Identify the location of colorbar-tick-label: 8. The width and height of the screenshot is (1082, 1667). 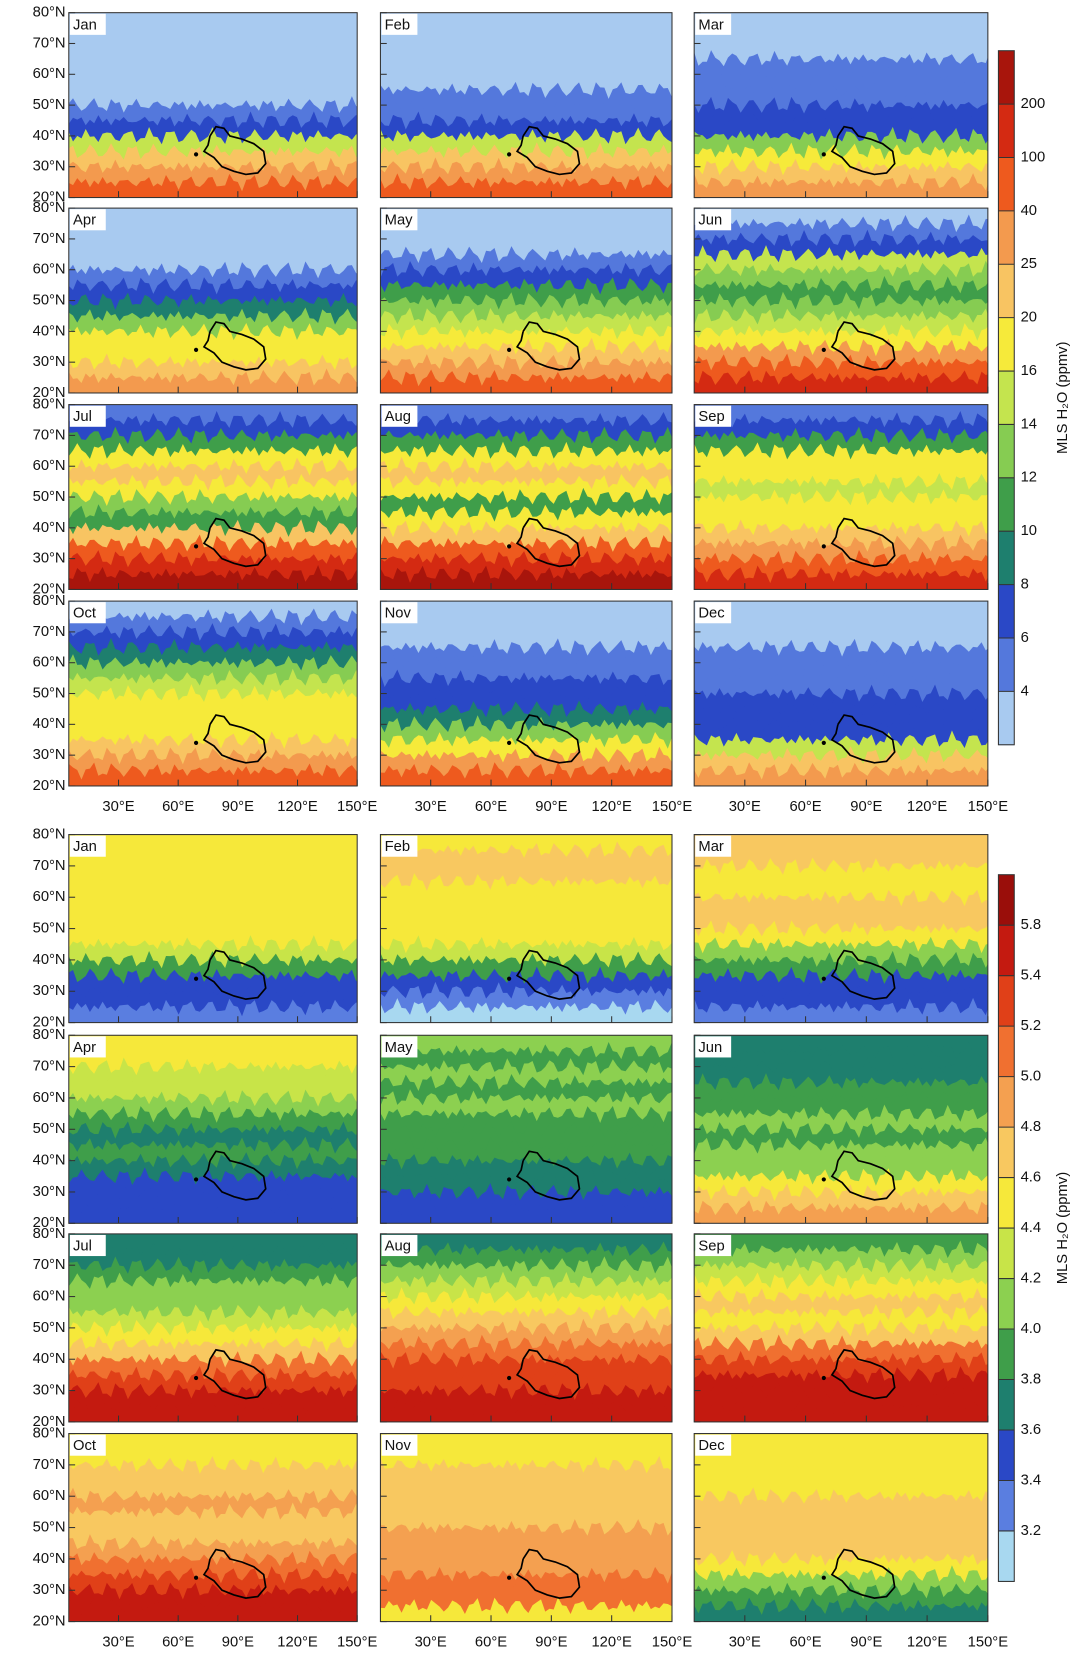
(1025, 585).